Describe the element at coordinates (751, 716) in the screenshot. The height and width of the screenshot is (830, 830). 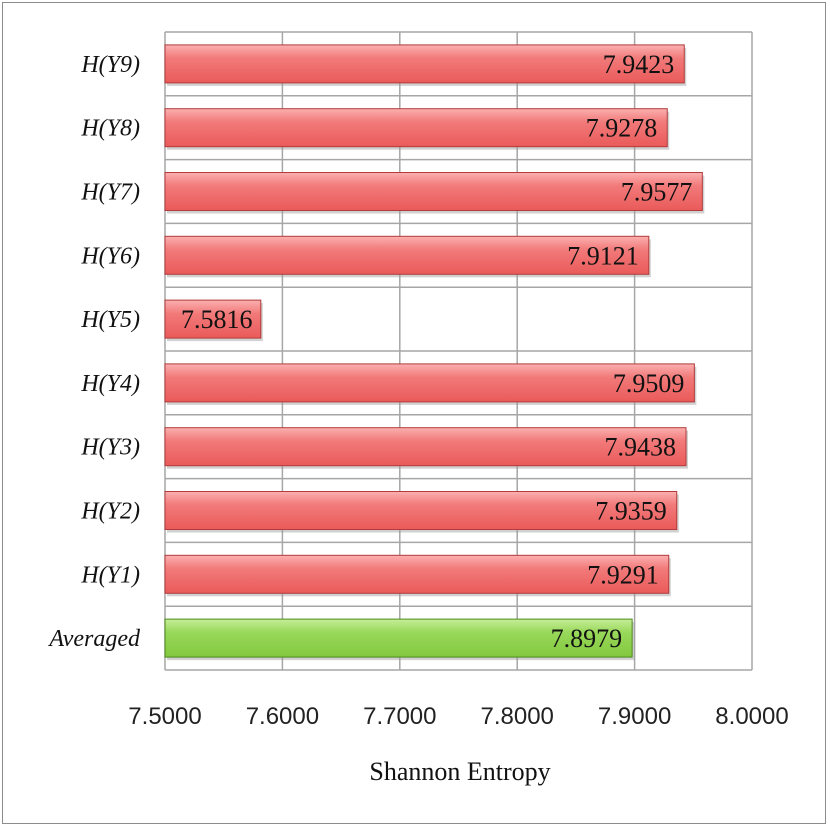
I see `x-tick-label: 8.0000` at that location.